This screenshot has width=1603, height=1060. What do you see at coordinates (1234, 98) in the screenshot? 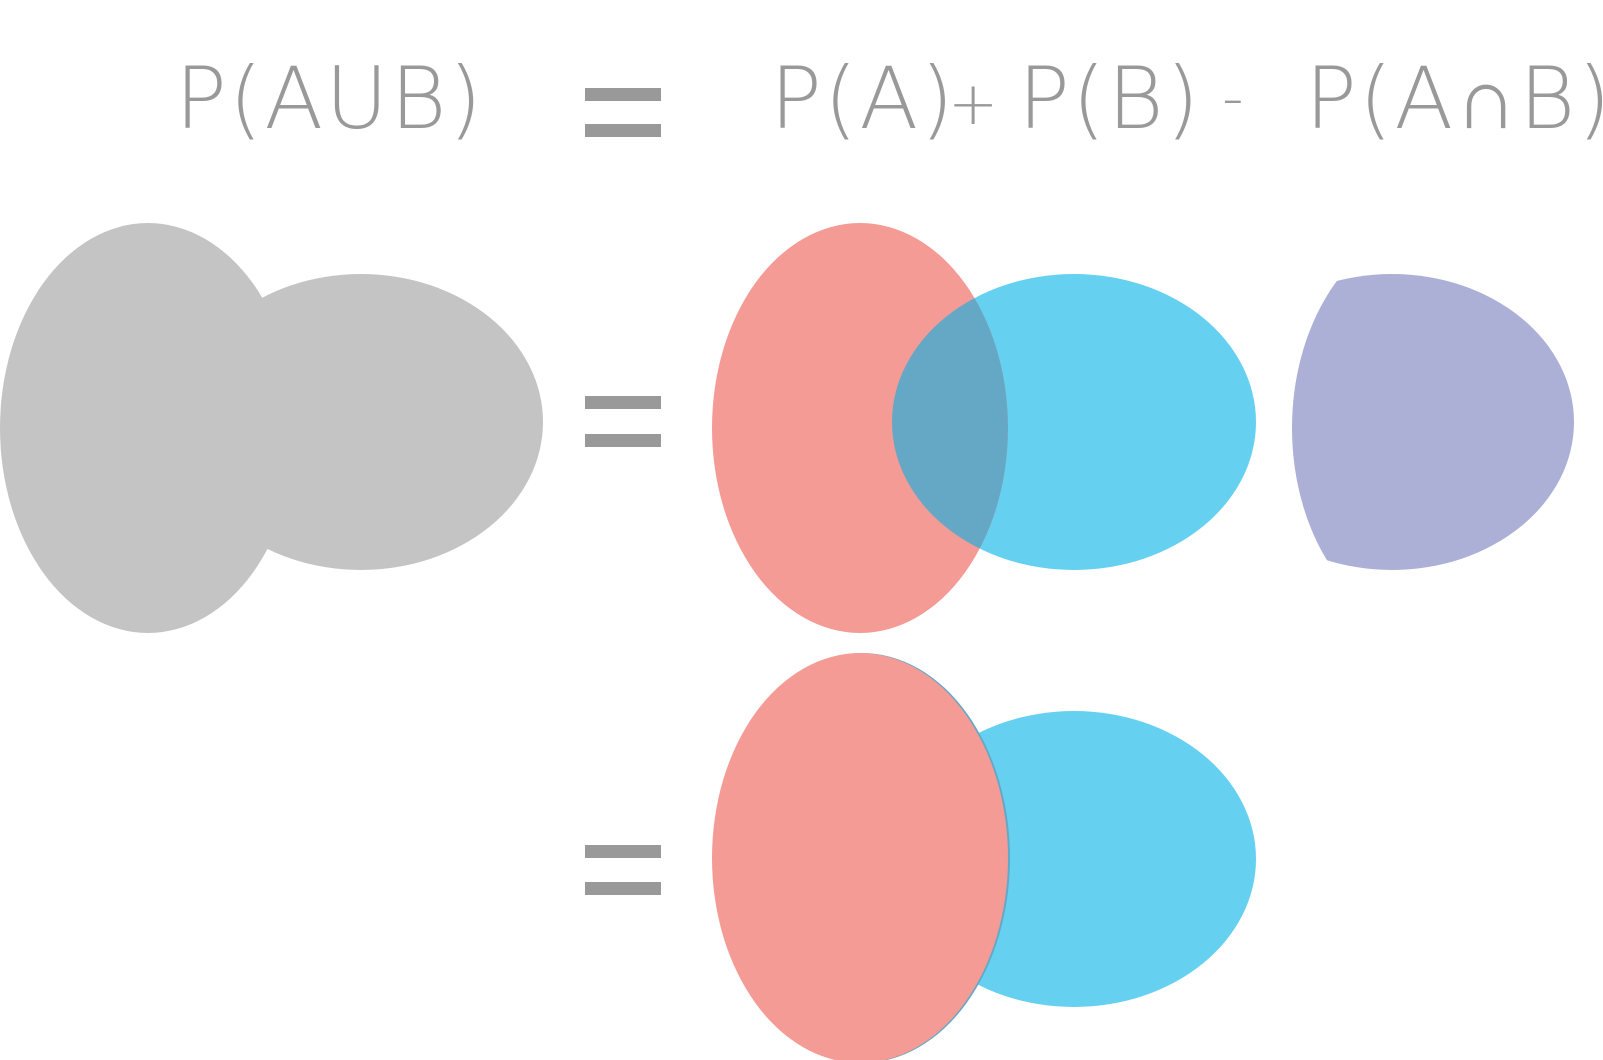
I see `formula-minus: -` at bounding box center [1234, 98].